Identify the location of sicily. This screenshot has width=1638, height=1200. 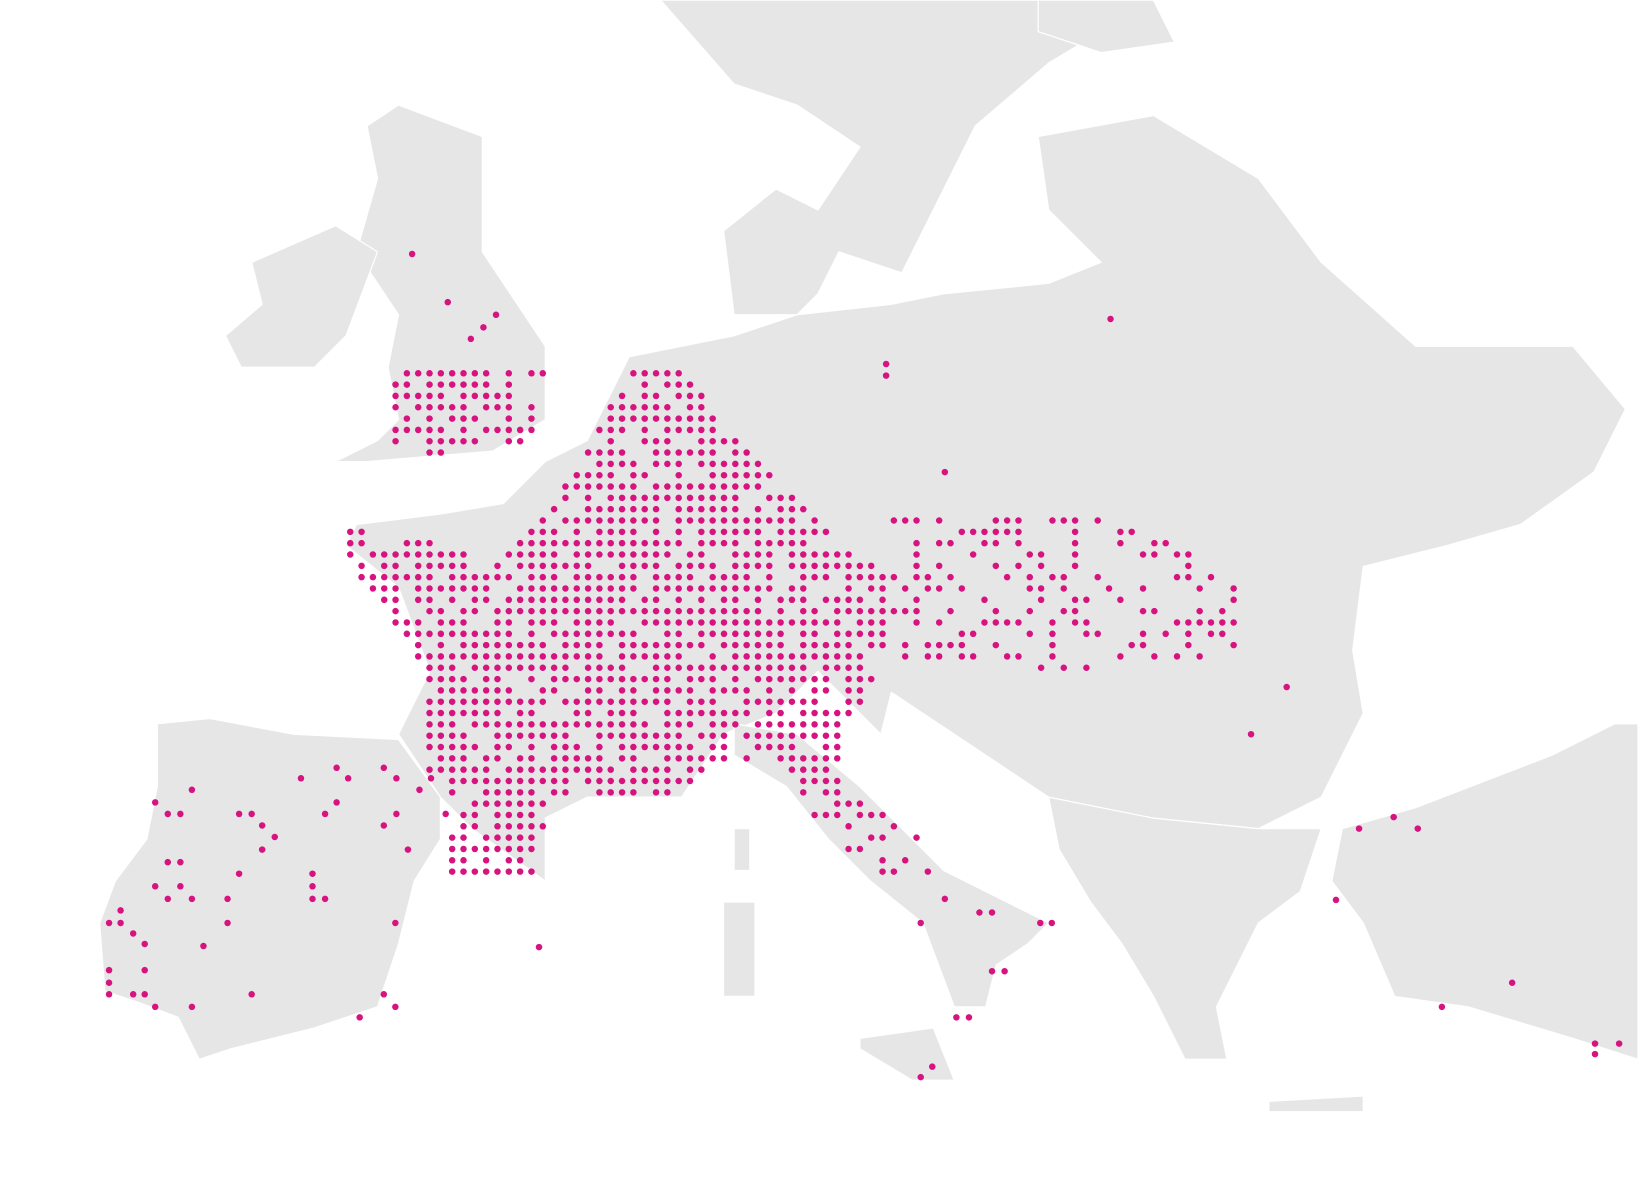
(907, 1054).